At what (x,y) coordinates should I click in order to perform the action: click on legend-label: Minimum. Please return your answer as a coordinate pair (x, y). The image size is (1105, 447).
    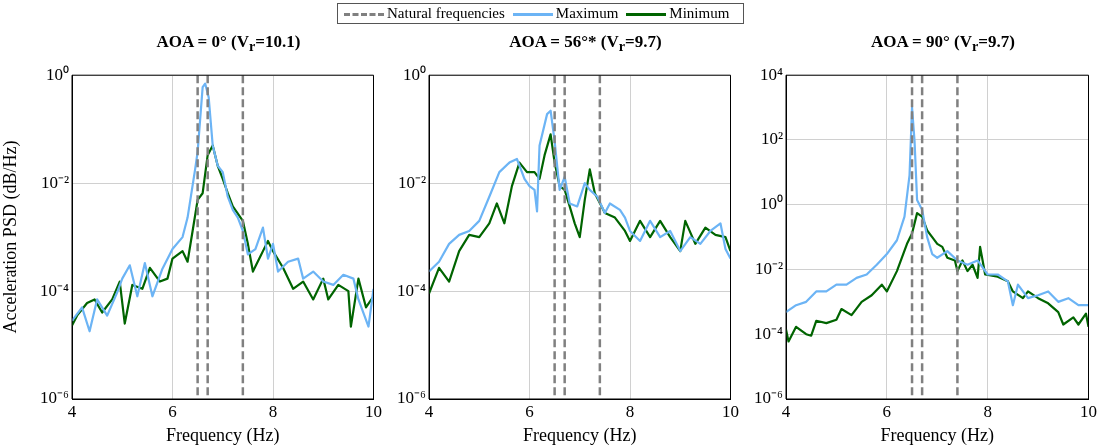
    Looking at the image, I should click on (699, 13).